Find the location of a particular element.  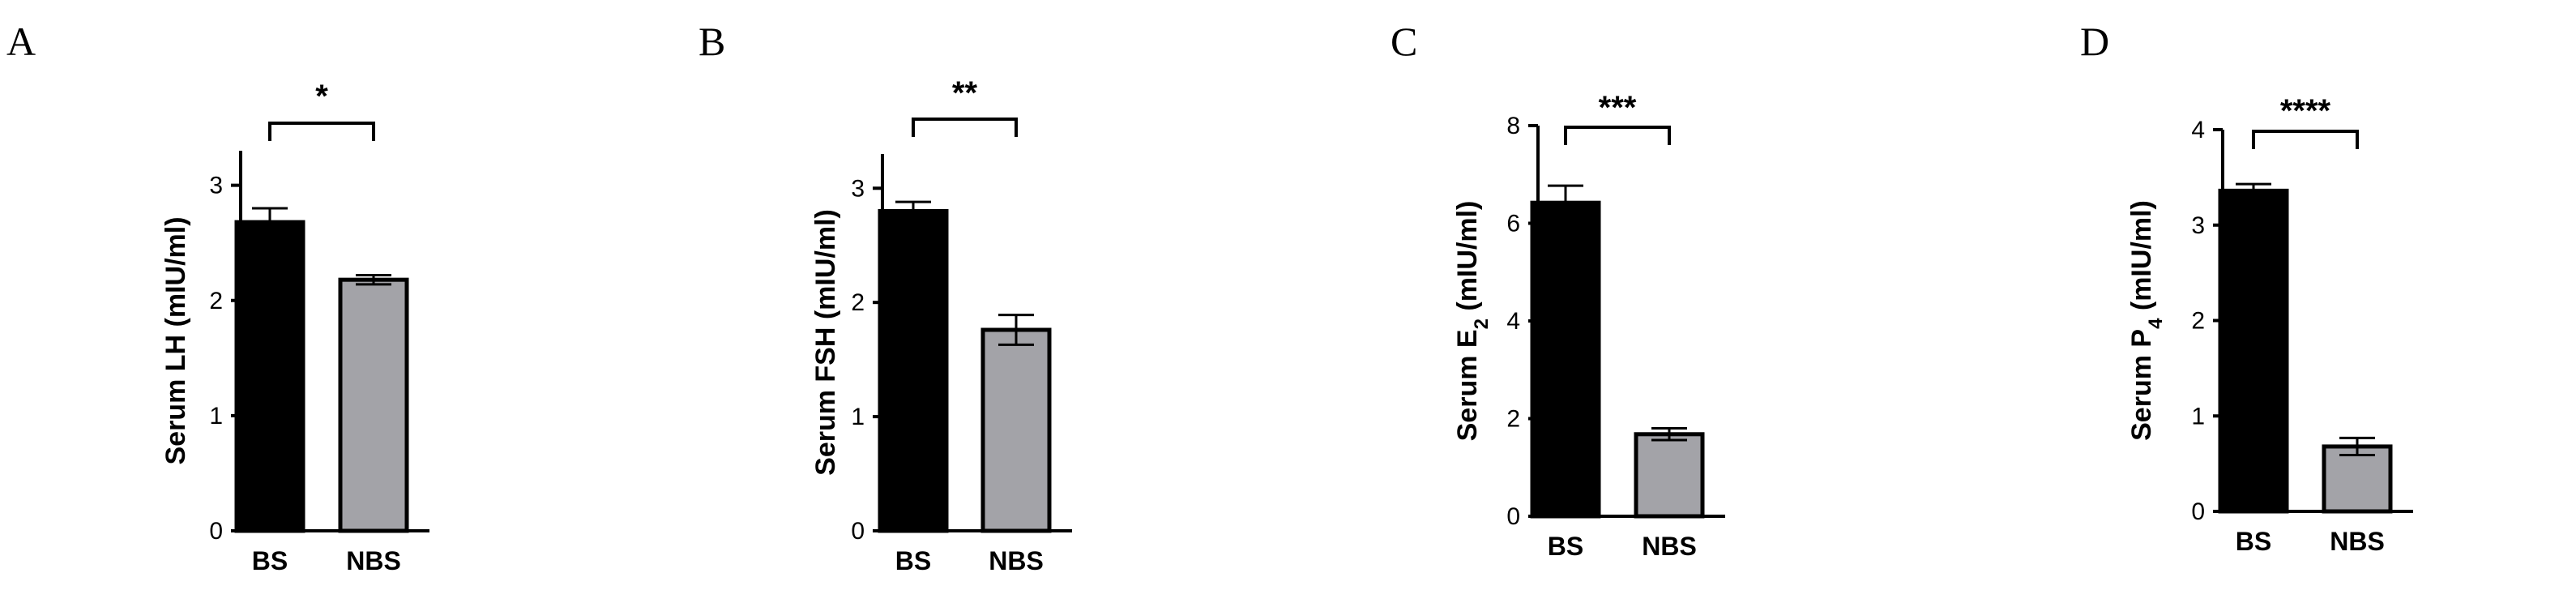

panel-letter: D is located at coordinates (2094, 41).